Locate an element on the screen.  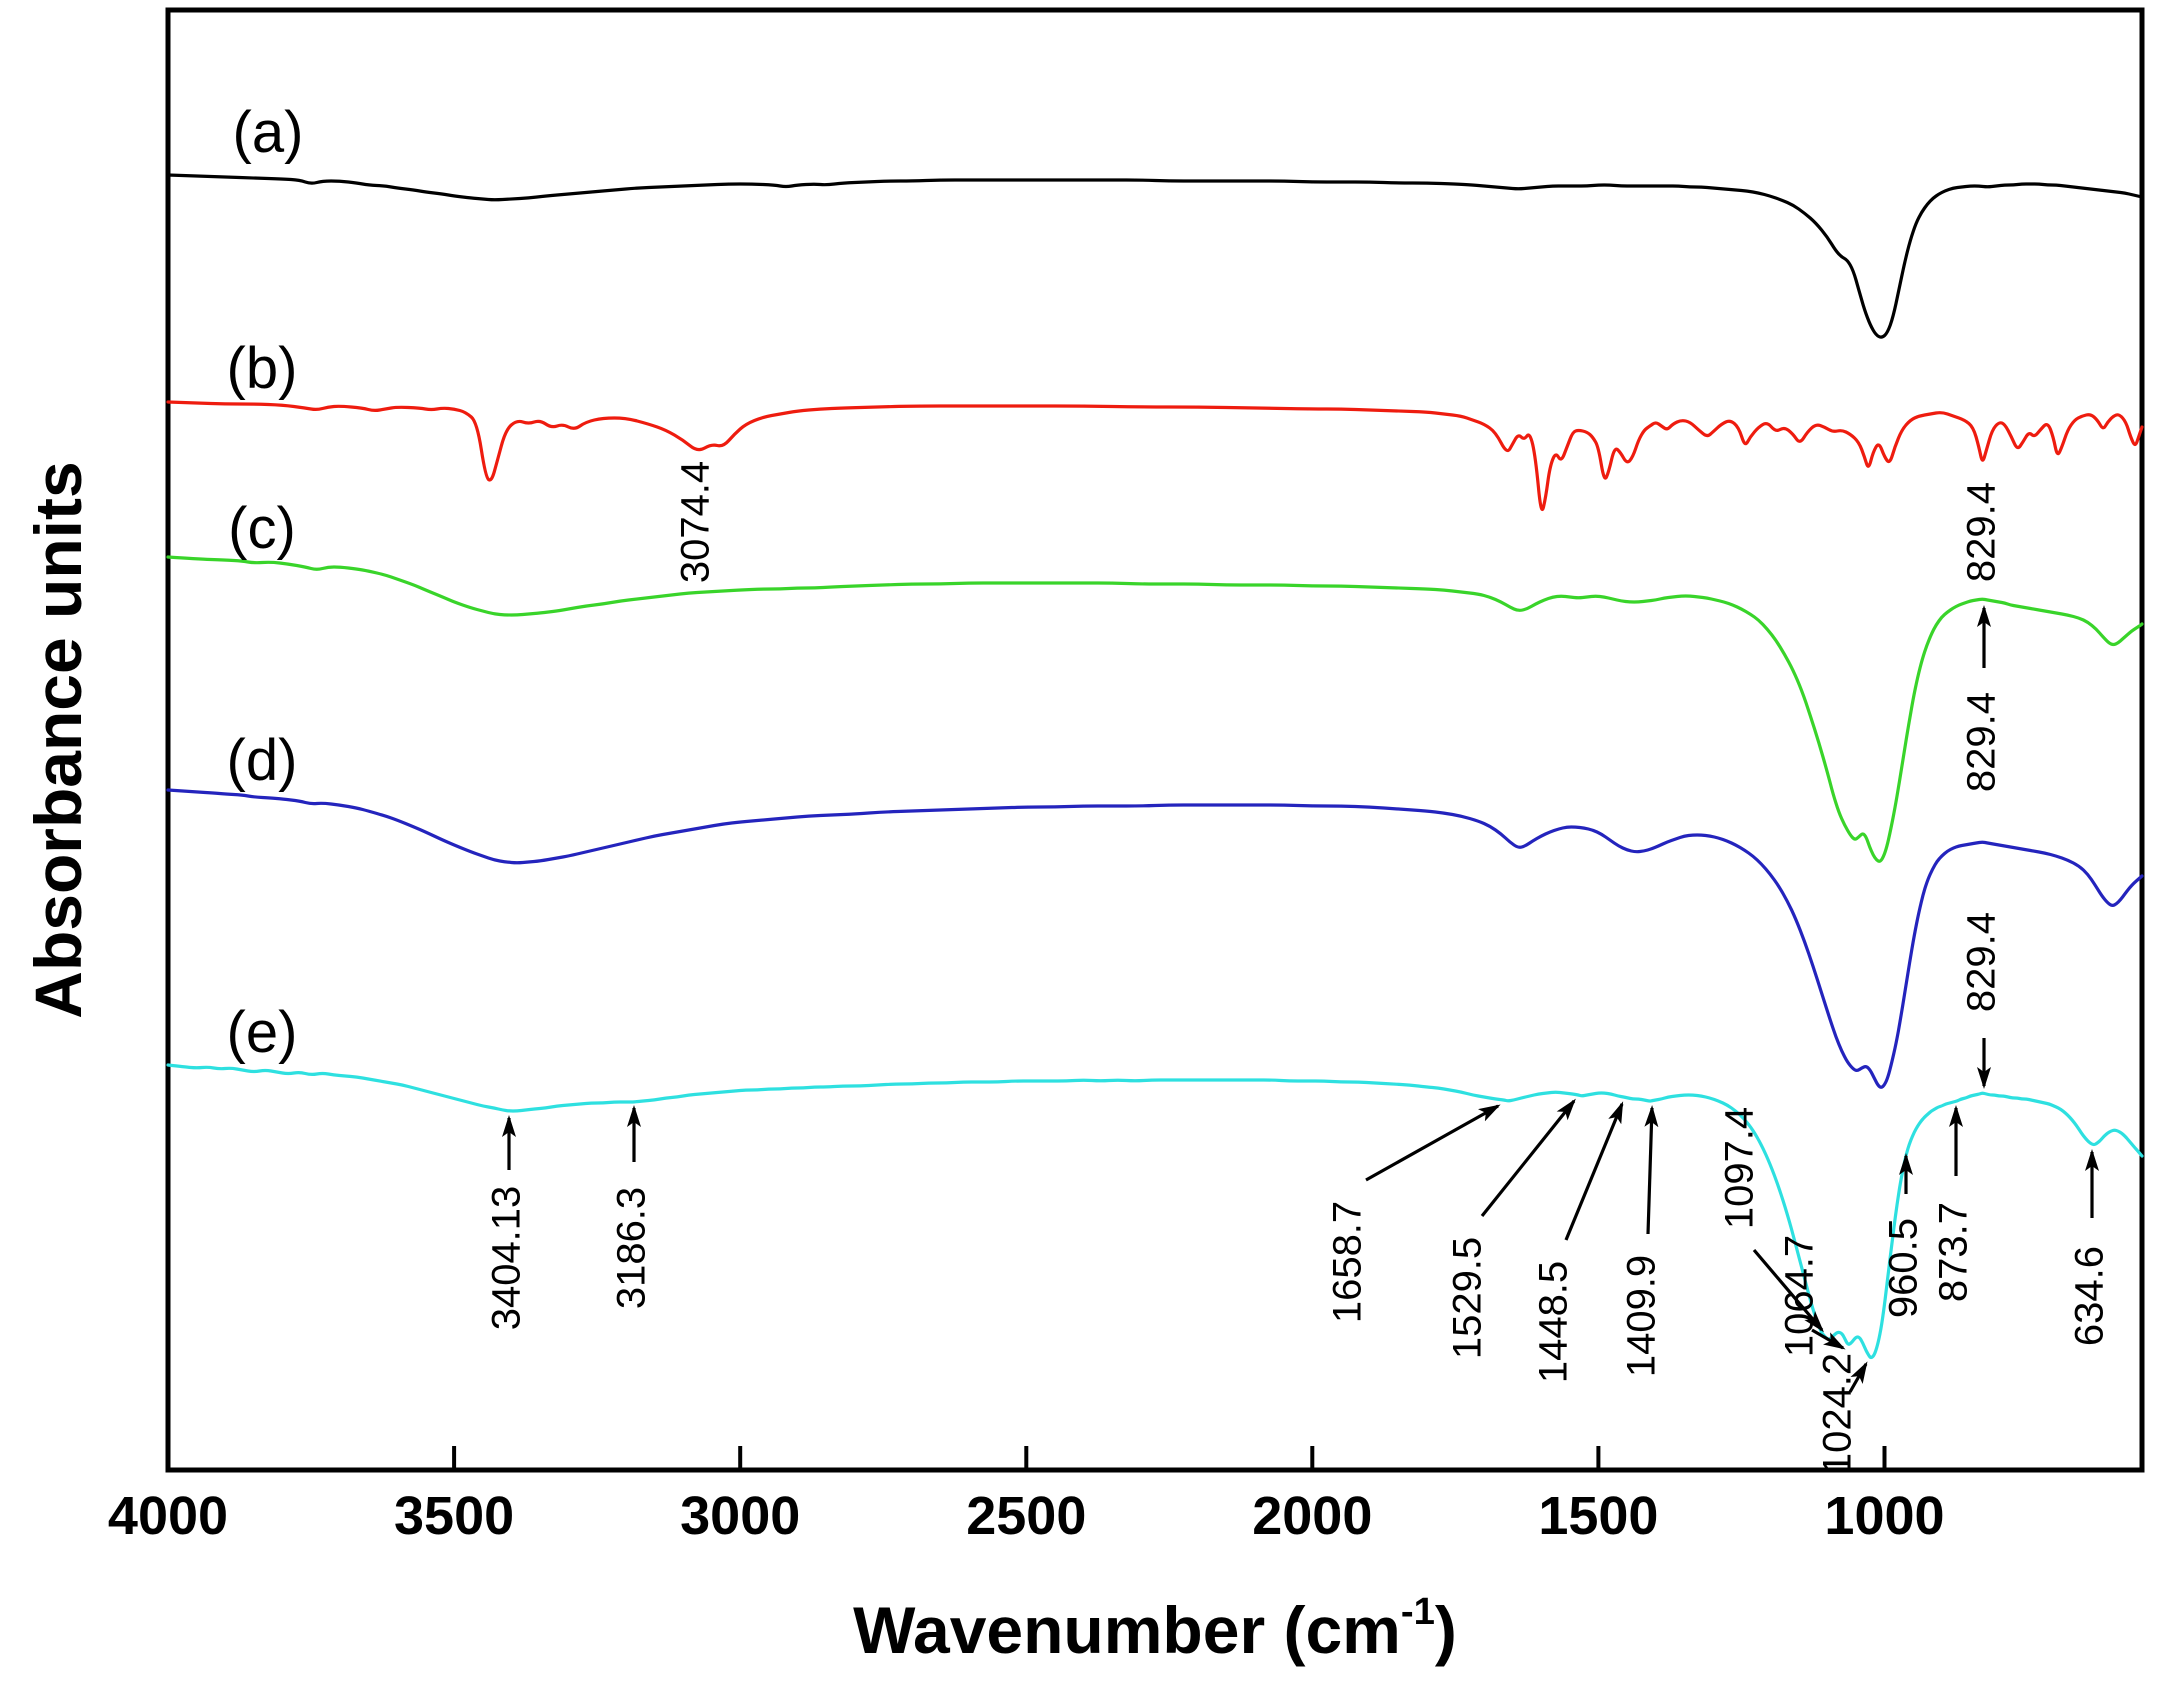
peak-arrow-1064.7 is located at coordinates (1828, 1339).